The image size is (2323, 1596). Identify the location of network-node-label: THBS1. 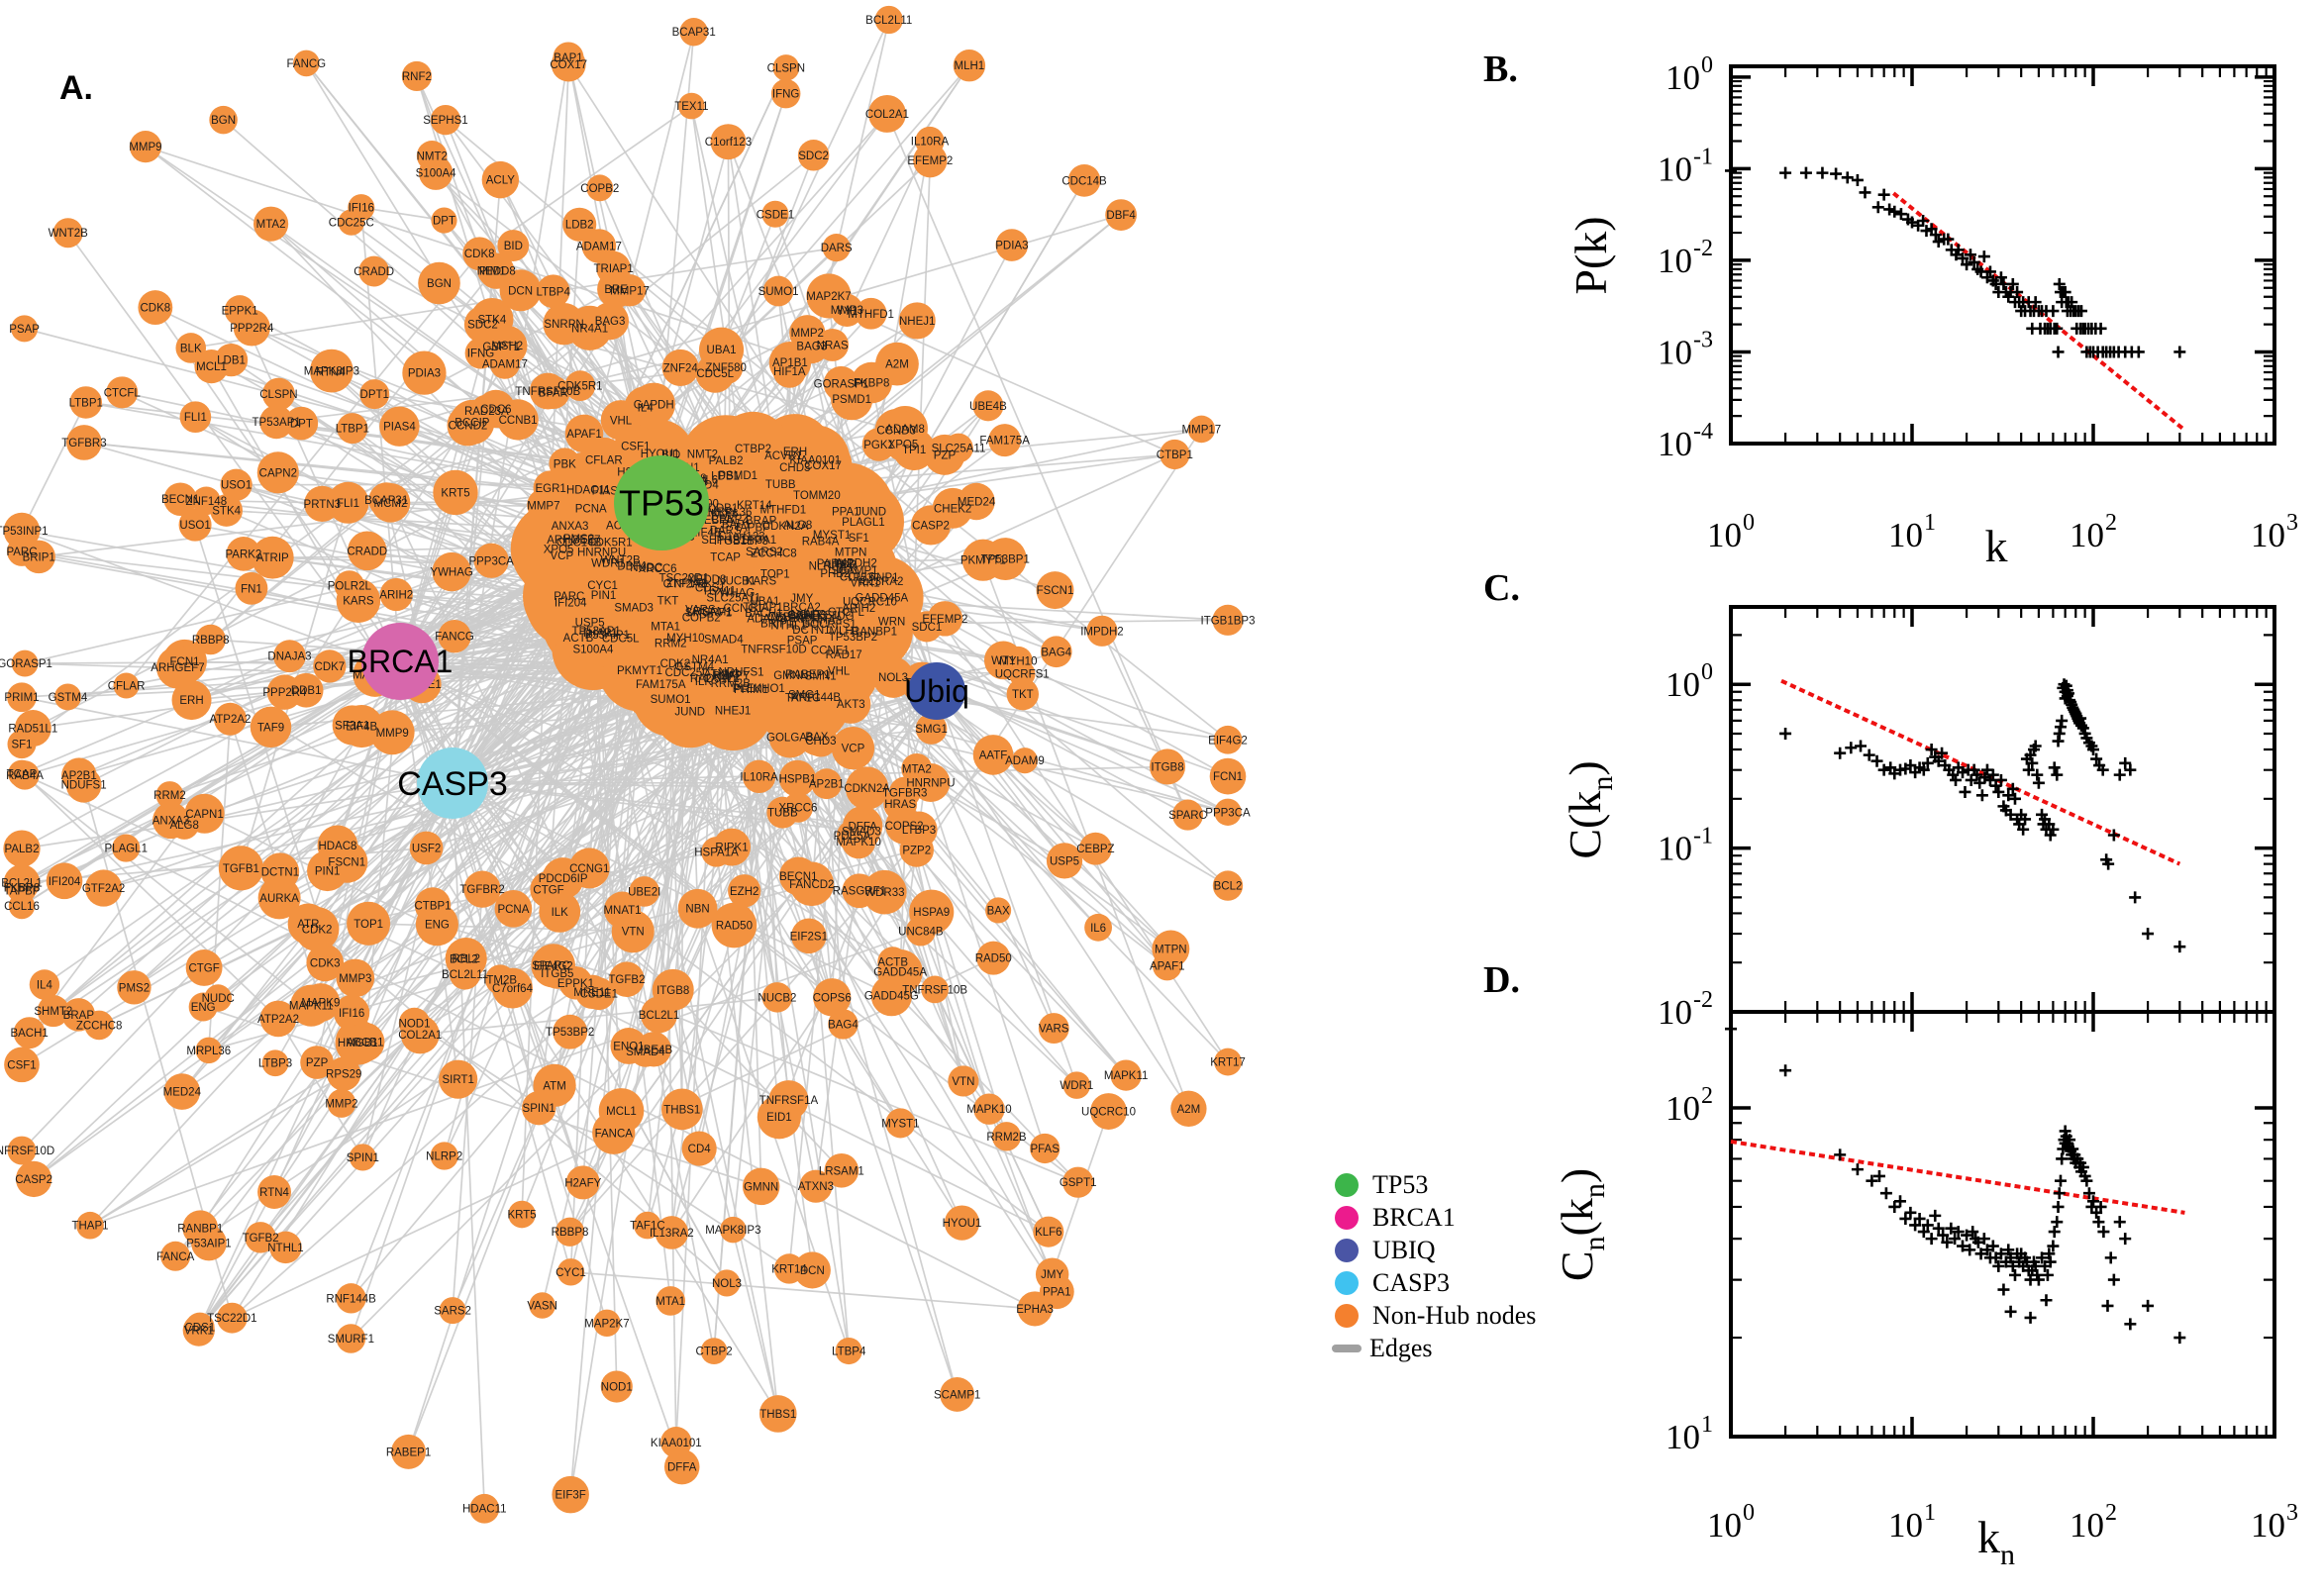
(681, 1110).